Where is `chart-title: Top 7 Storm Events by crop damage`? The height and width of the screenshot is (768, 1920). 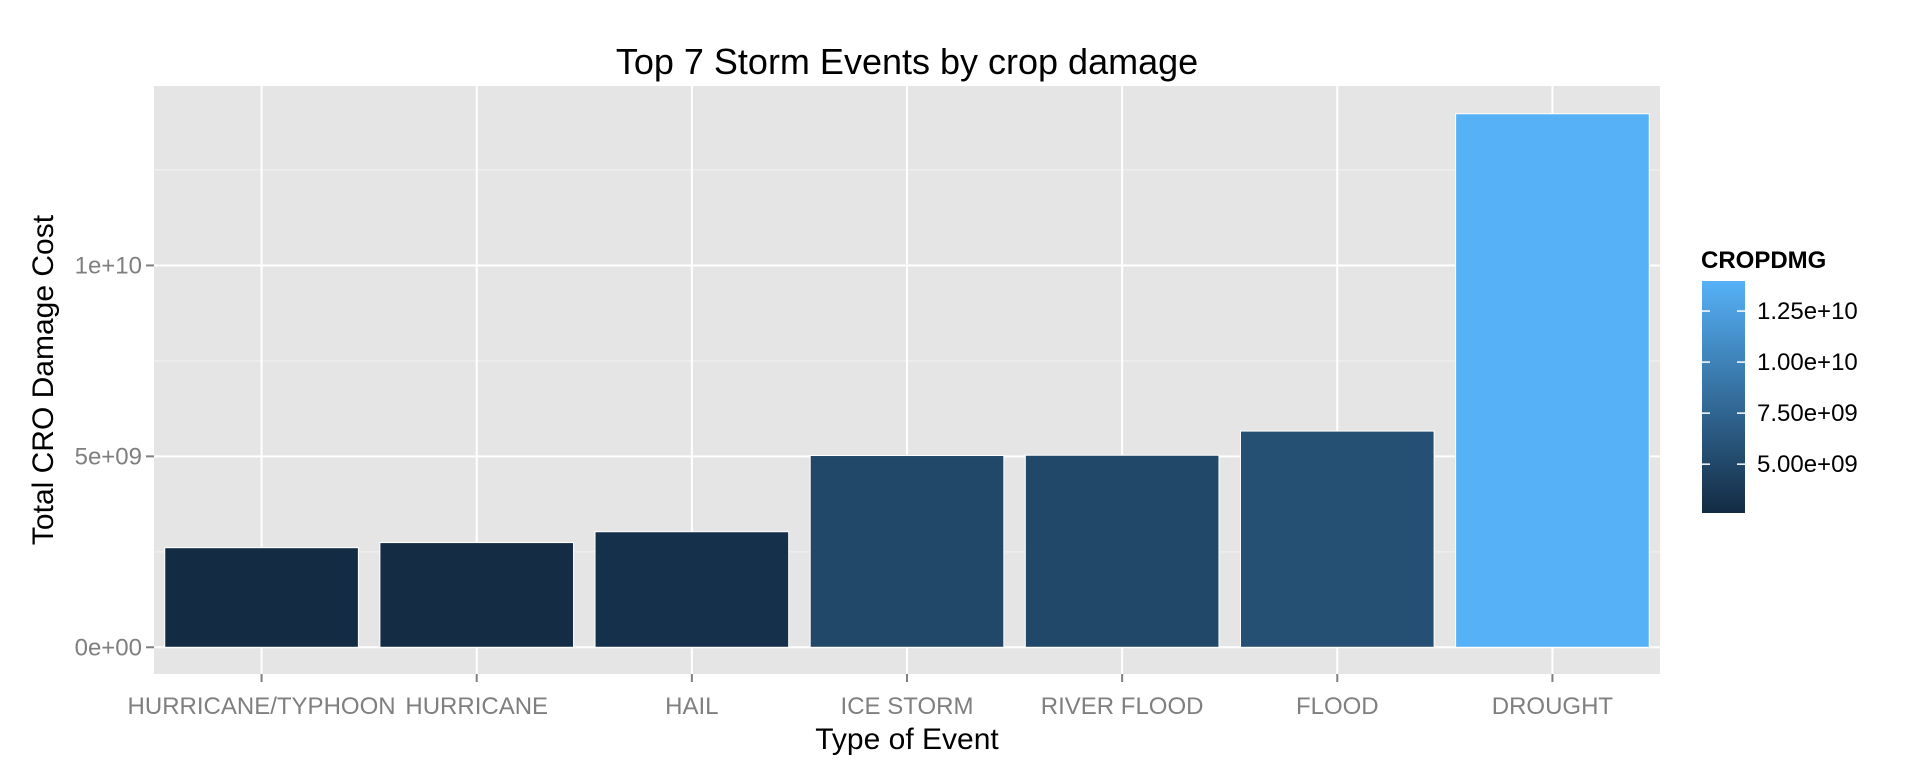 chart-title: Top 7 Storm Events by crop damage is located at coordinates (907, 61).